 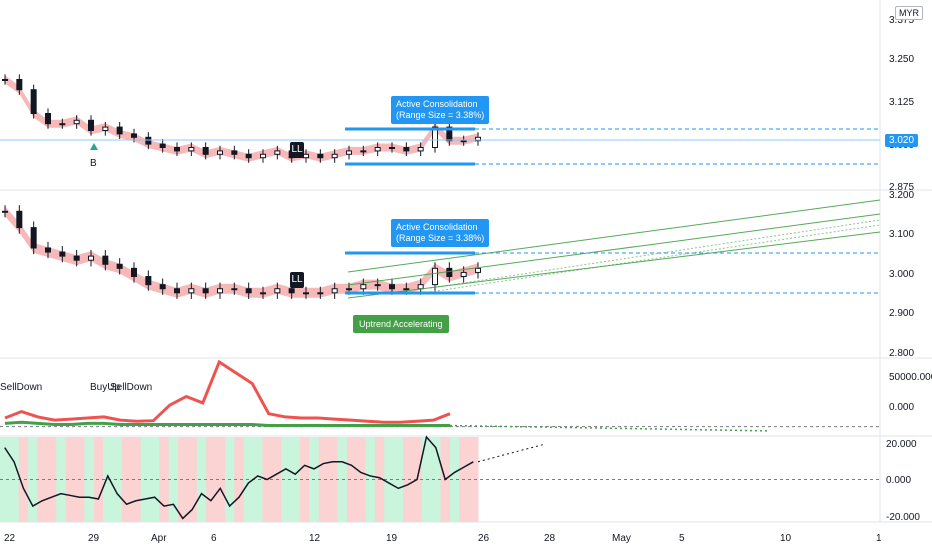 What do you see at coordinates (901, 407) in the screenshot?
I see `volume-tick-label: 0.000` at bounding box center [901, 407].